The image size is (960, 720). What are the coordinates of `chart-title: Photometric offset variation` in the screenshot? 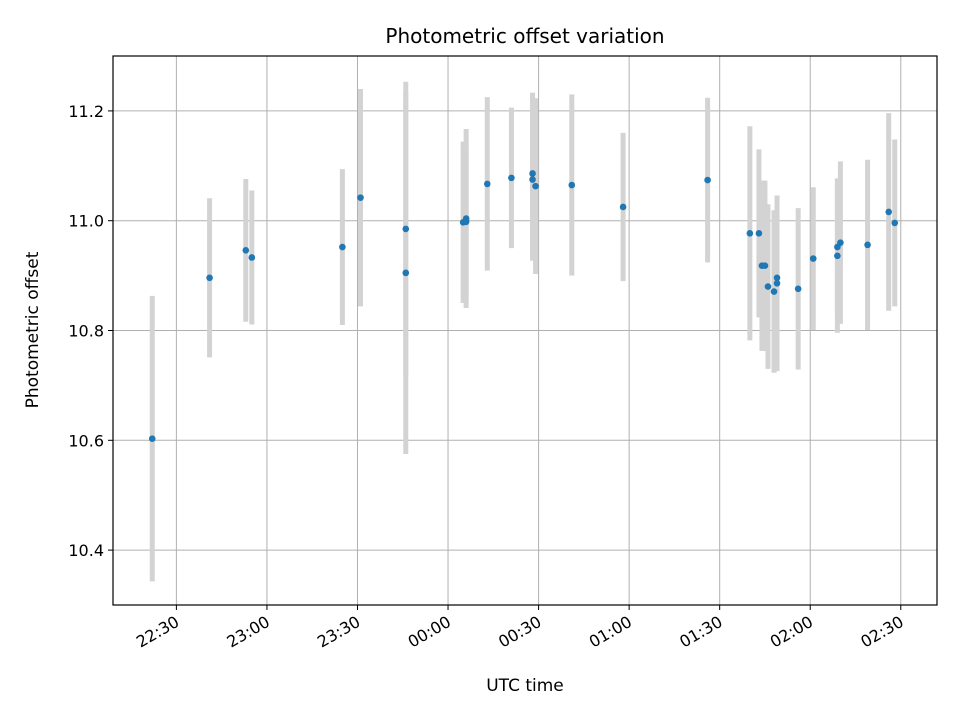 It's located at (524, 36).